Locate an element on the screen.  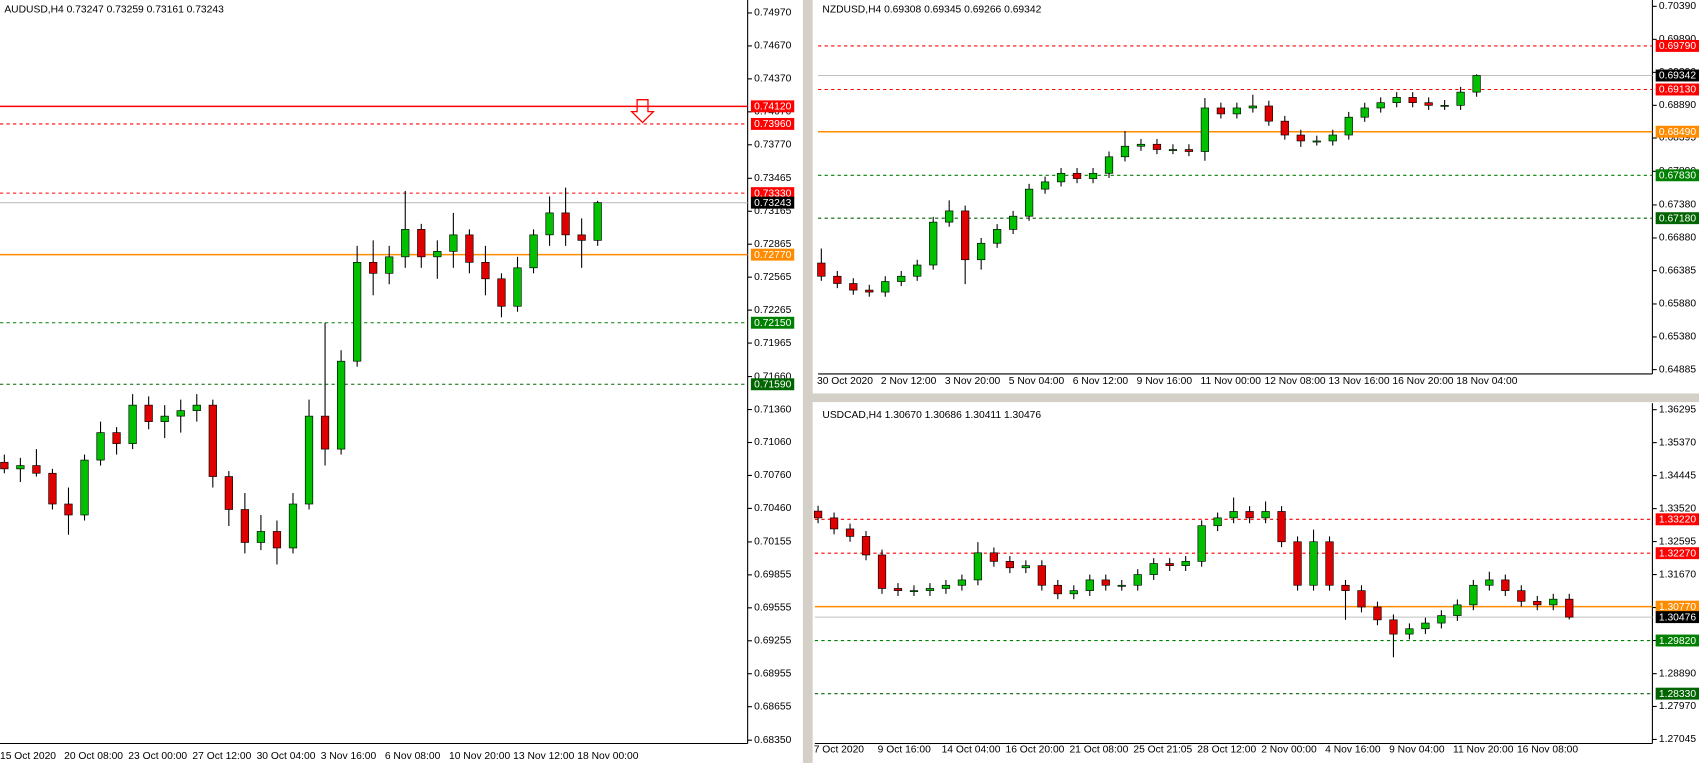
x-tick-label: 30 Oct 2020 is located at coordinates (845, 381).